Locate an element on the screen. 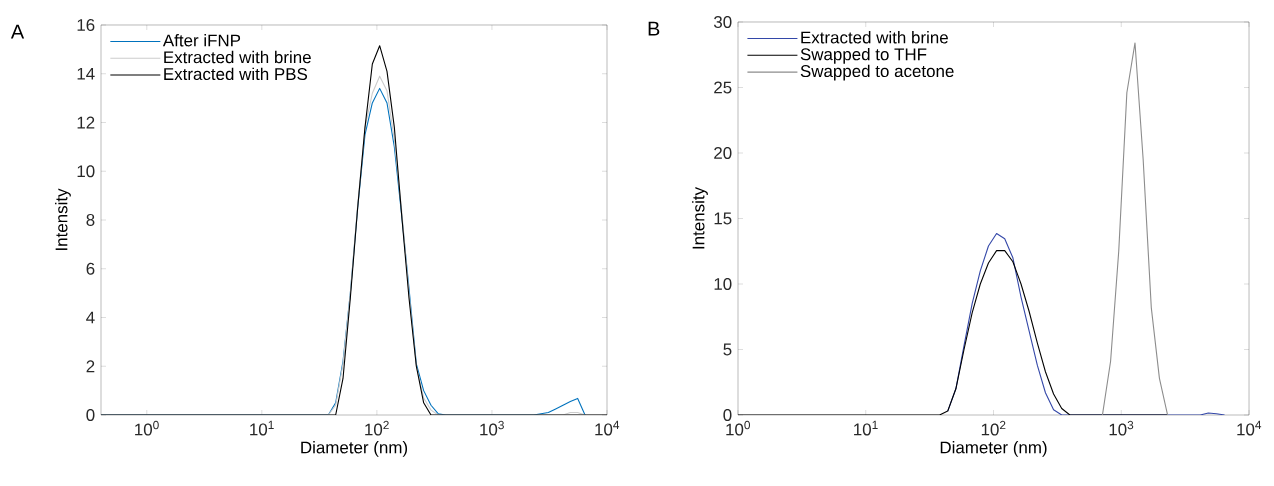 The image size is (1274, 486). y-tick-label: 30 is located at coordinates (722, 22).